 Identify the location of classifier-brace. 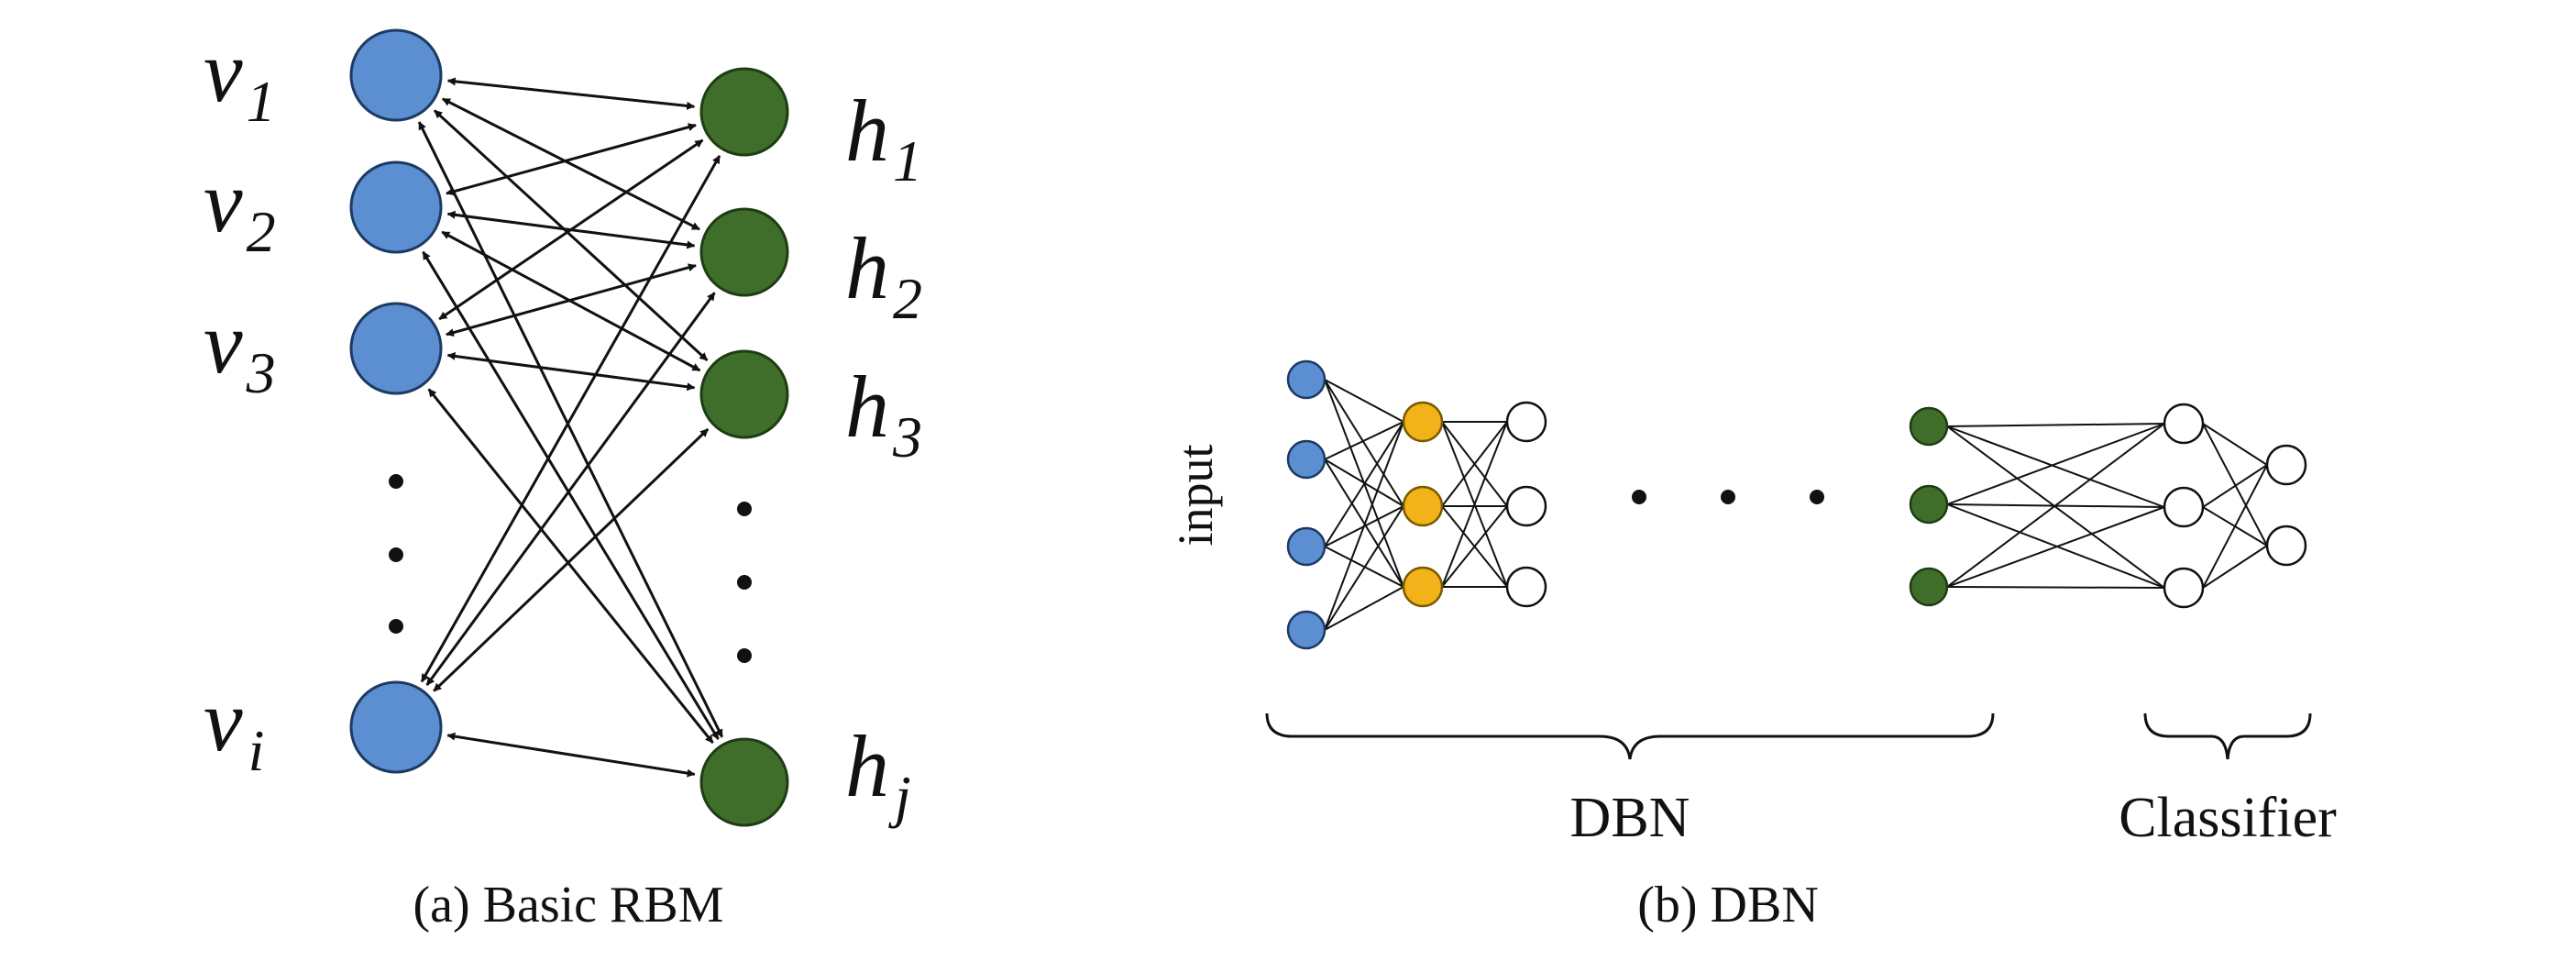
(2227, 736).